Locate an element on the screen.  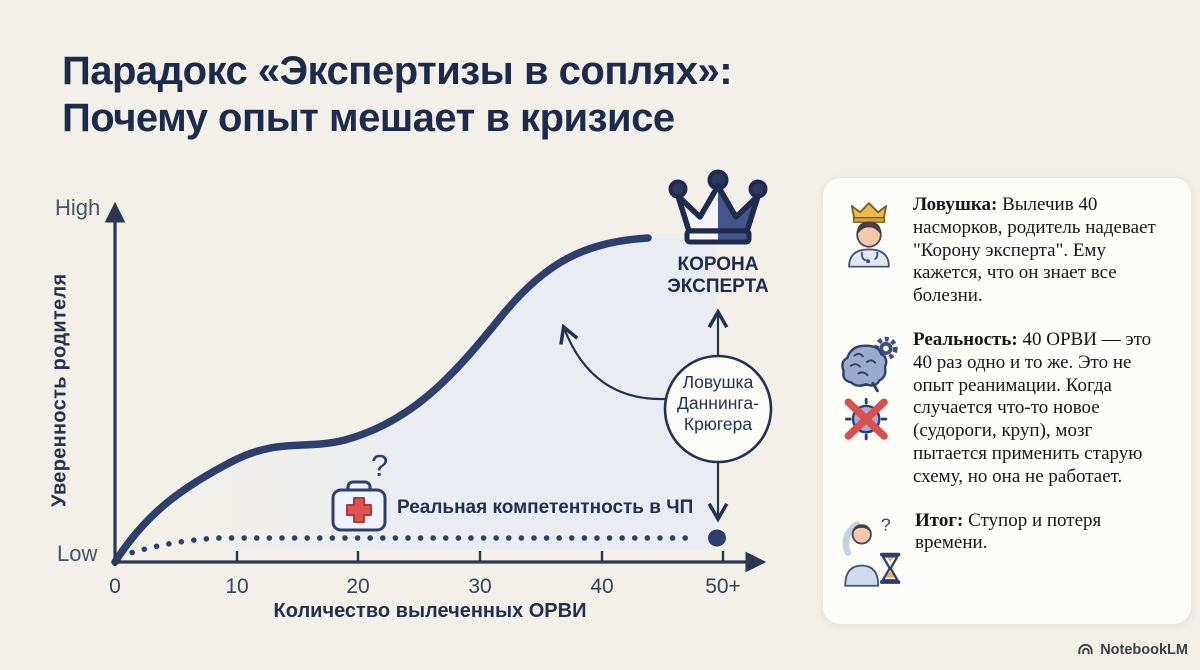
panel-text-result: Итог: Ступор и потеря времени. is located at coordinates (1043, 533).